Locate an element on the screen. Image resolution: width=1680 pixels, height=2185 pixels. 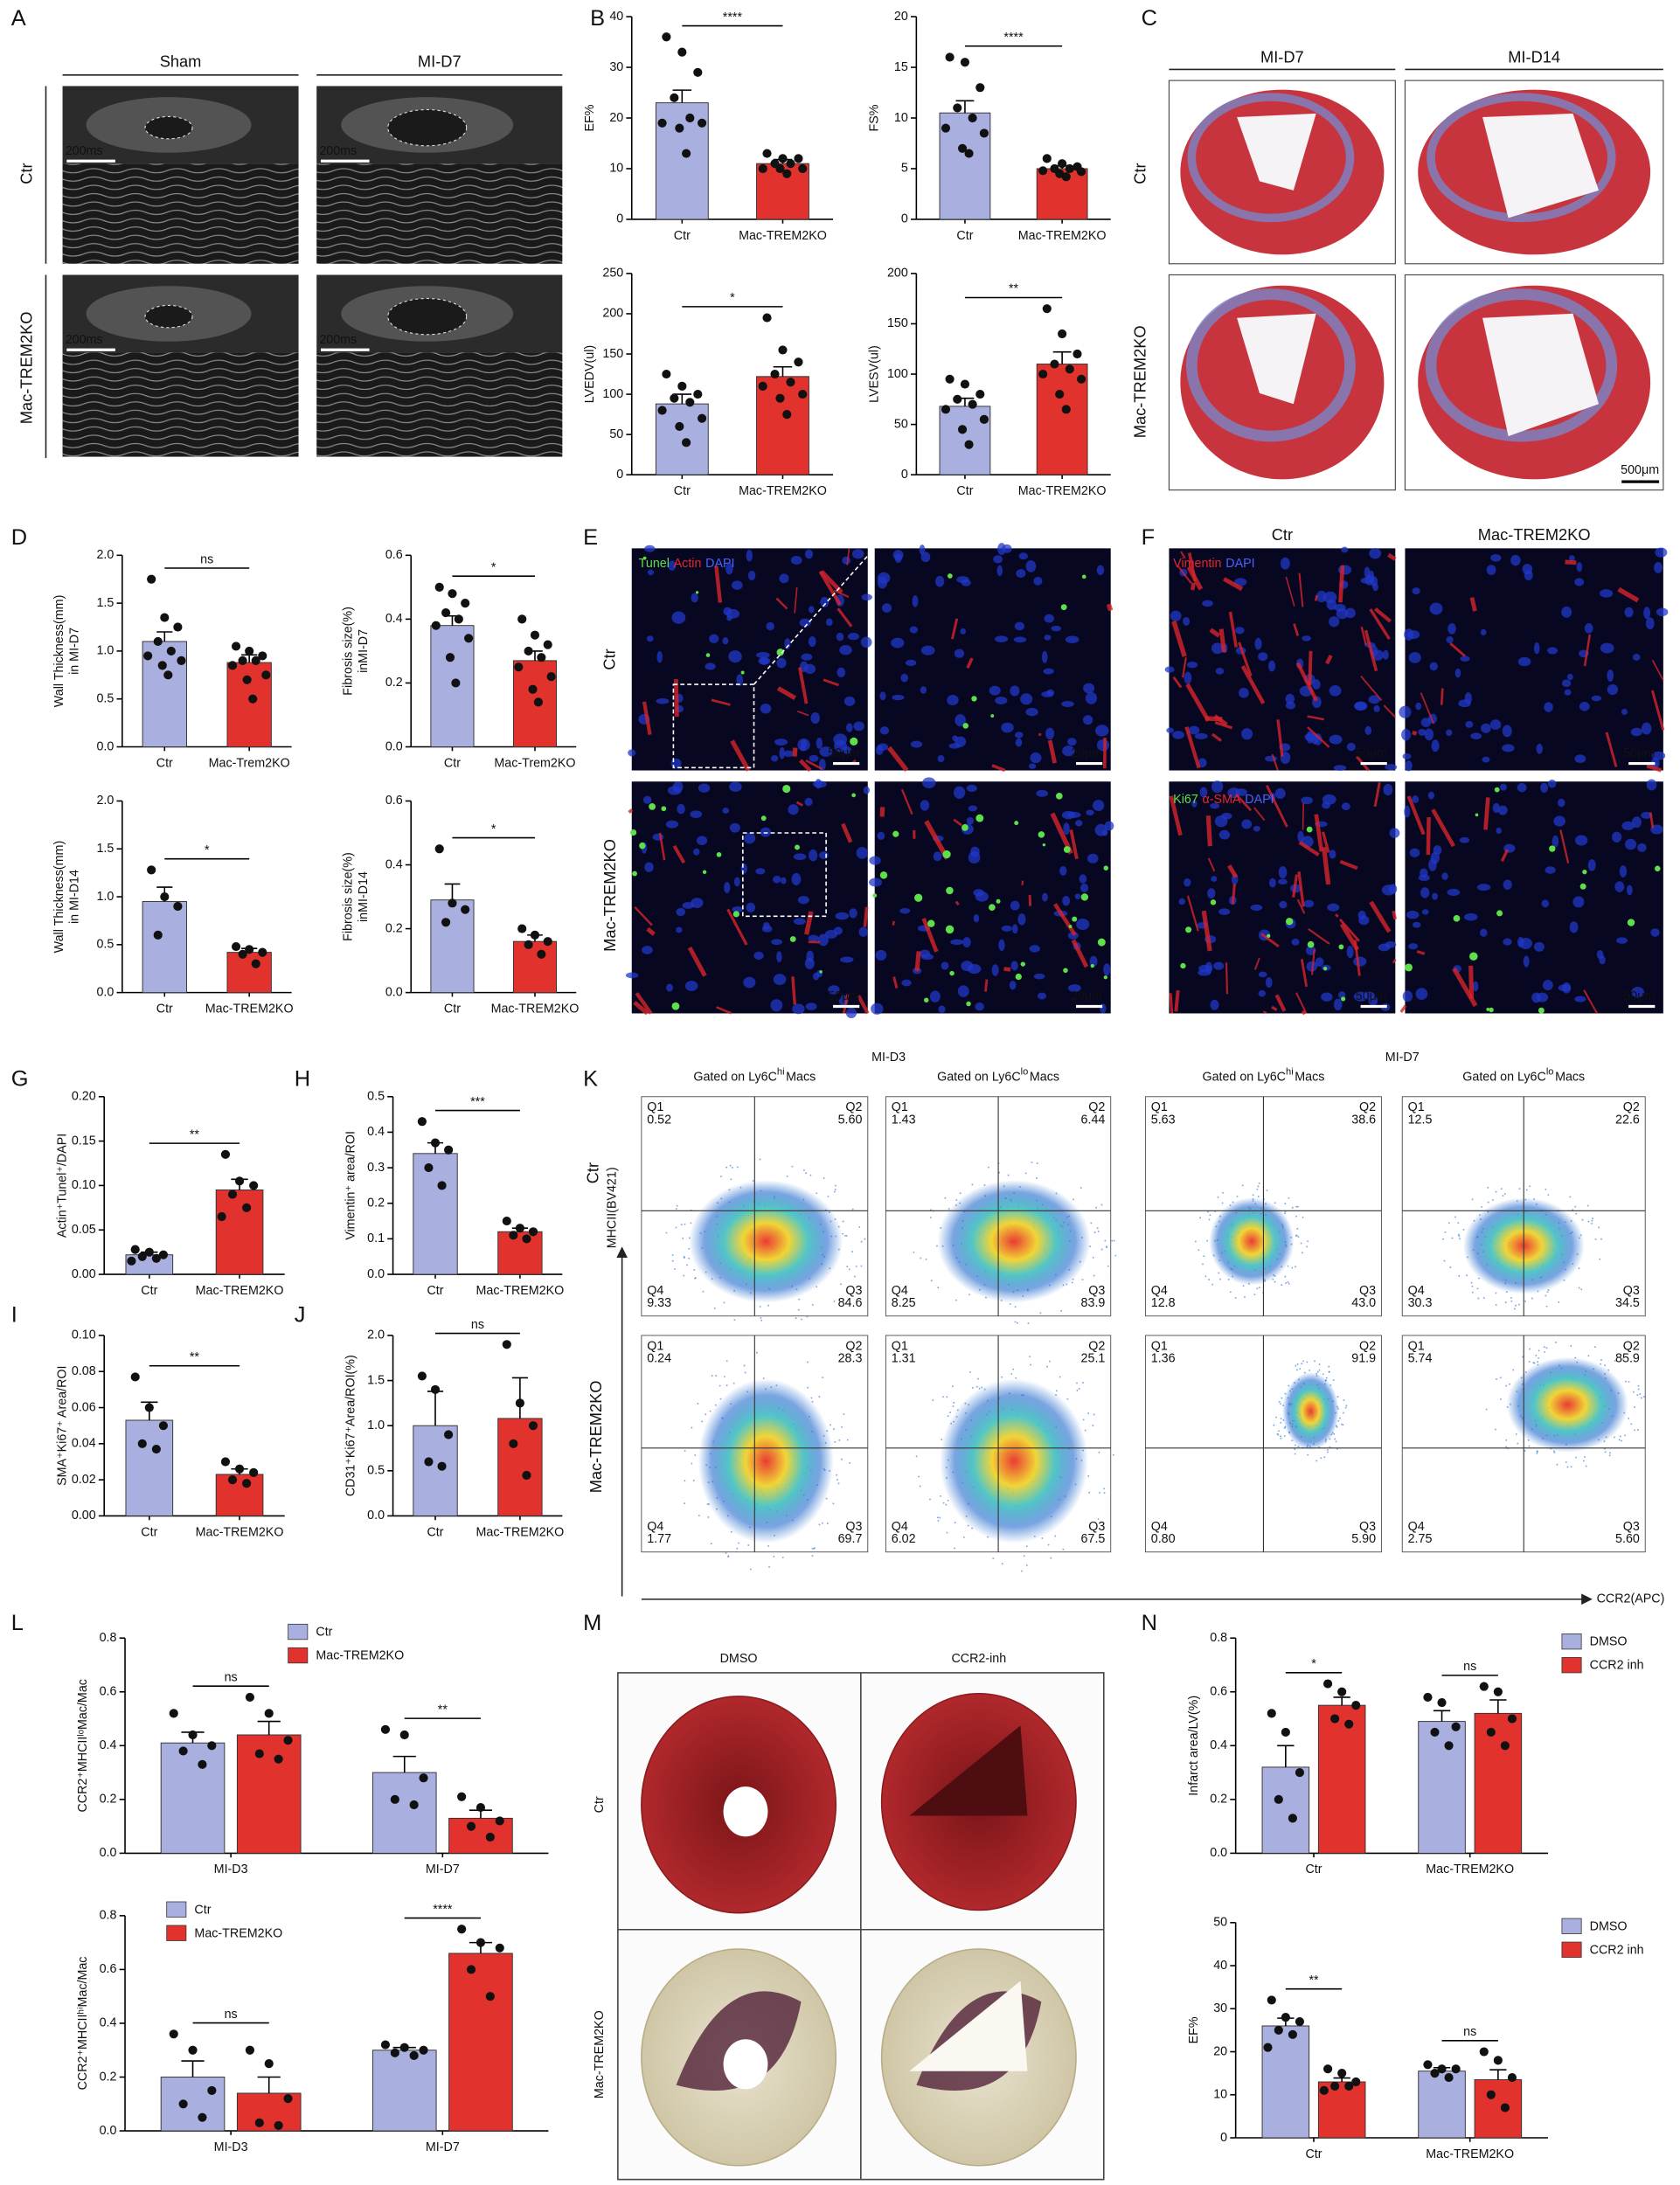
y-tick-label: 0.4 is located at coordinates (394, 619).